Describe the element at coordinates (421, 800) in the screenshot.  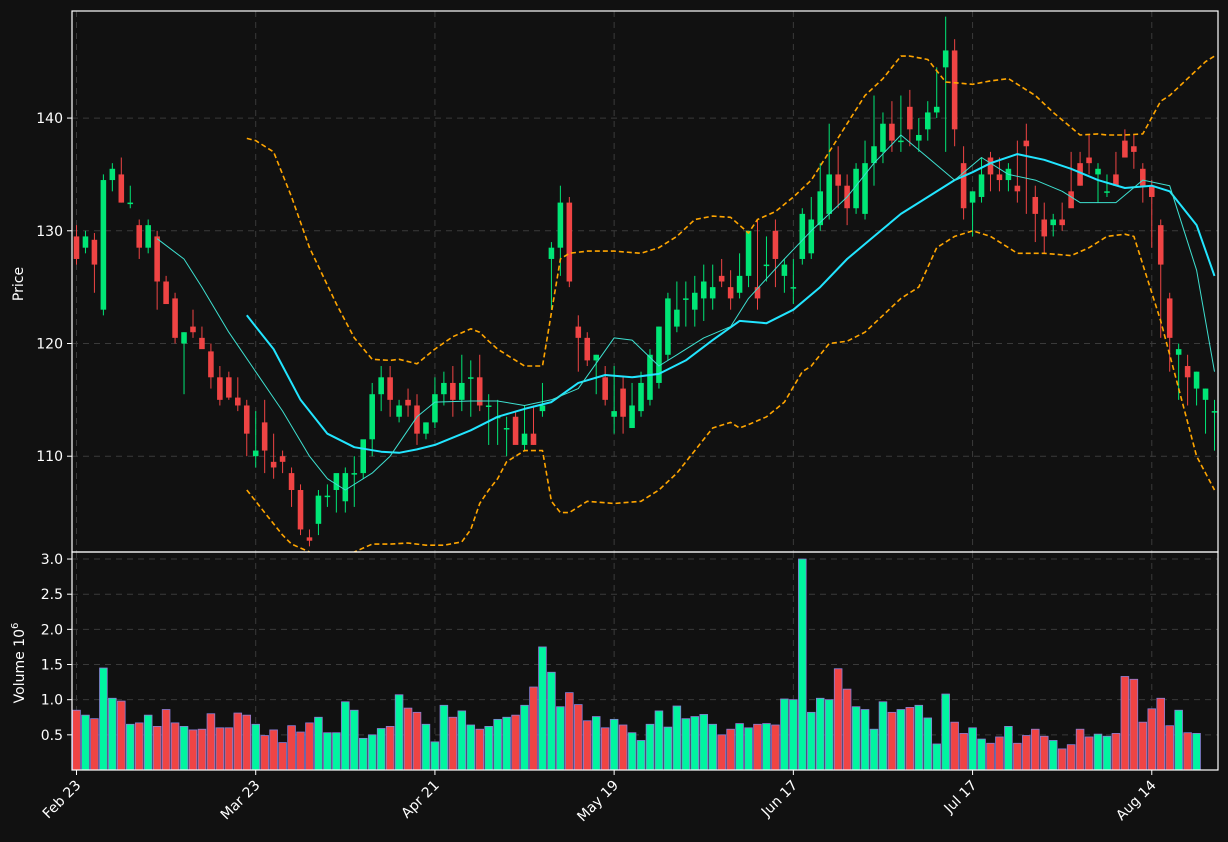
I see `x-tick-label: Apr 21` at that location.